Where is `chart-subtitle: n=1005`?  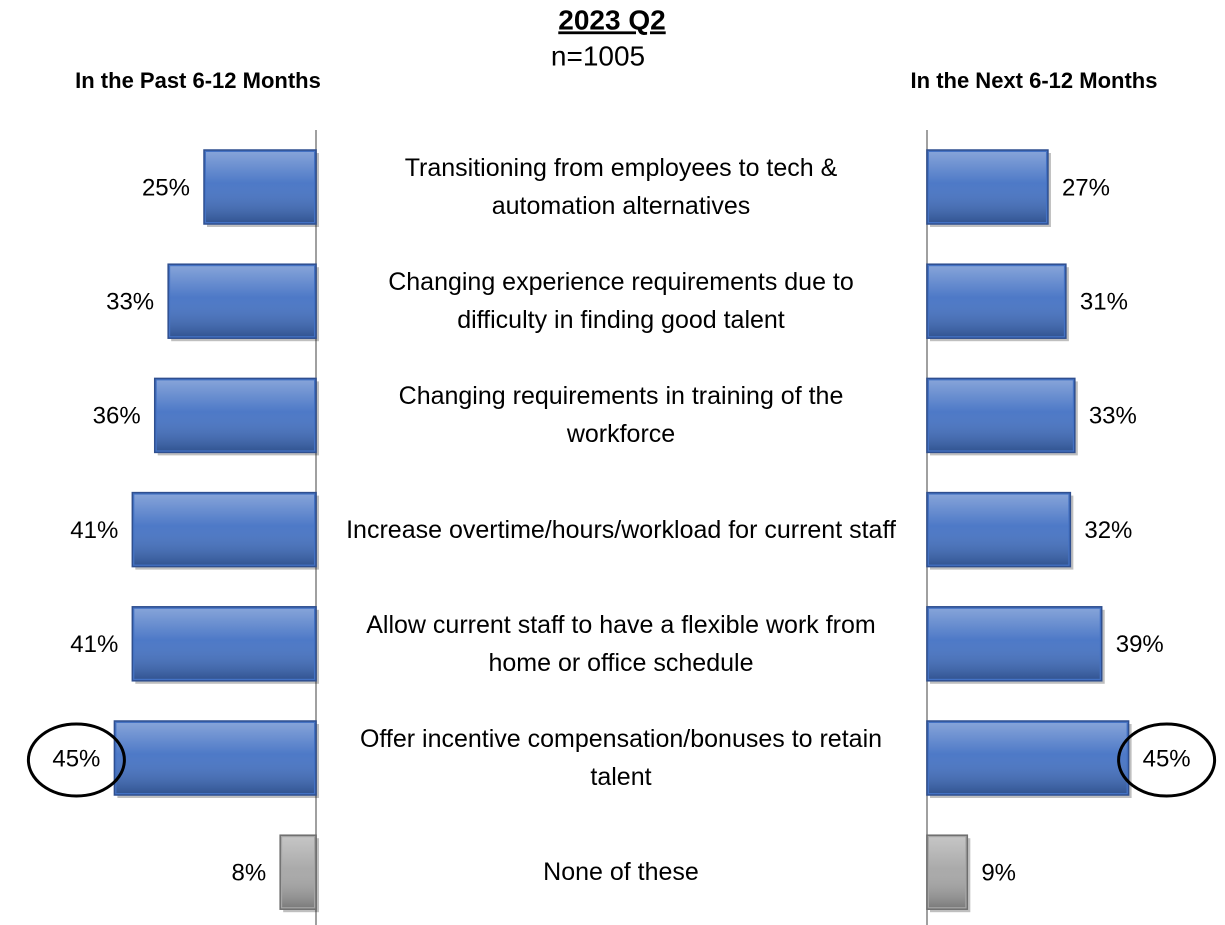 chart-subtitle: n=1005 is located at coordinates (598, 55).